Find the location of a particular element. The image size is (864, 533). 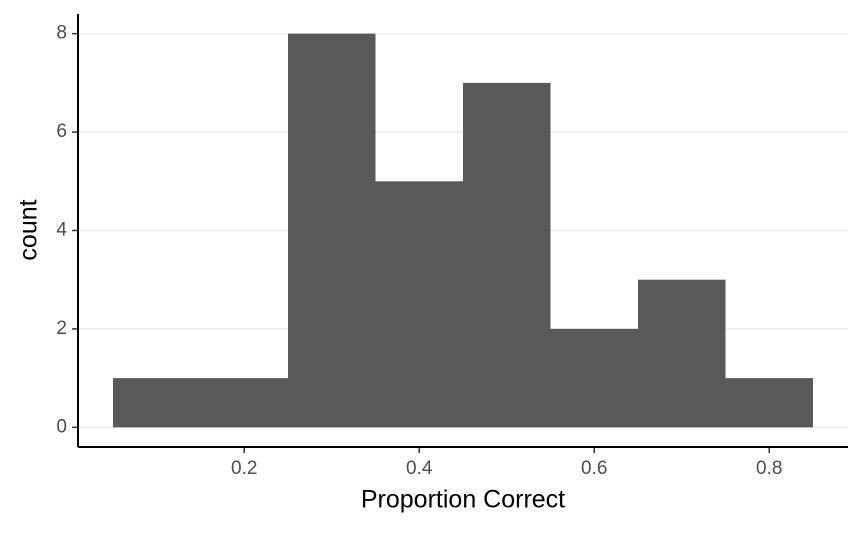

x-tick-label: 0.4 is located at coordinates (419, 468).